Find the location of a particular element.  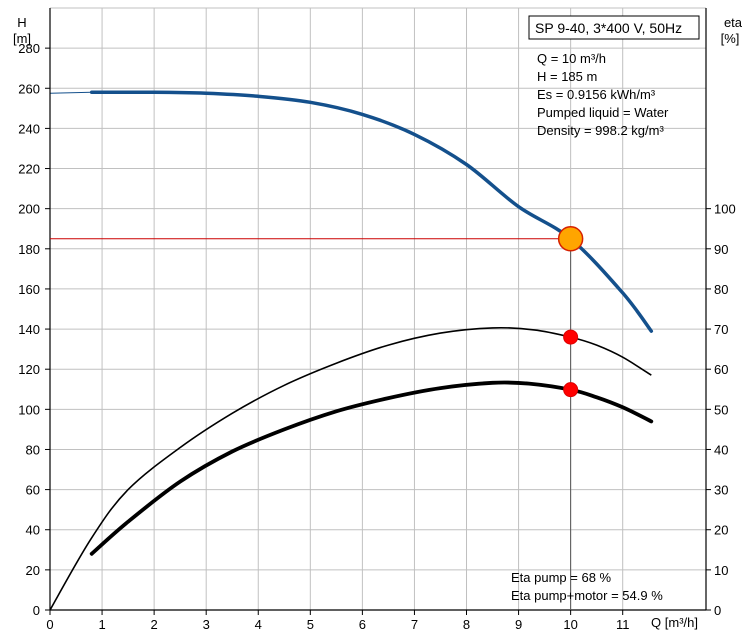

x-tick-label: 5 is located at coordinates (310, 624).